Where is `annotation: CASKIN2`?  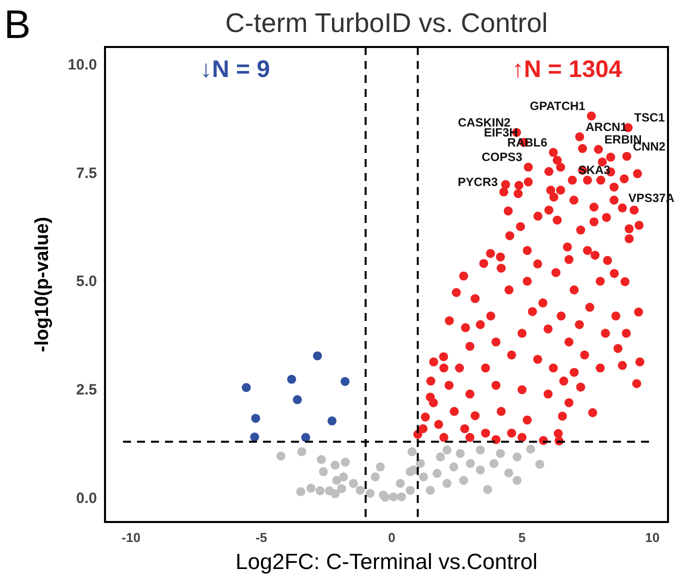 annotation: CASKIN2 is located at coordinates (484, 122).